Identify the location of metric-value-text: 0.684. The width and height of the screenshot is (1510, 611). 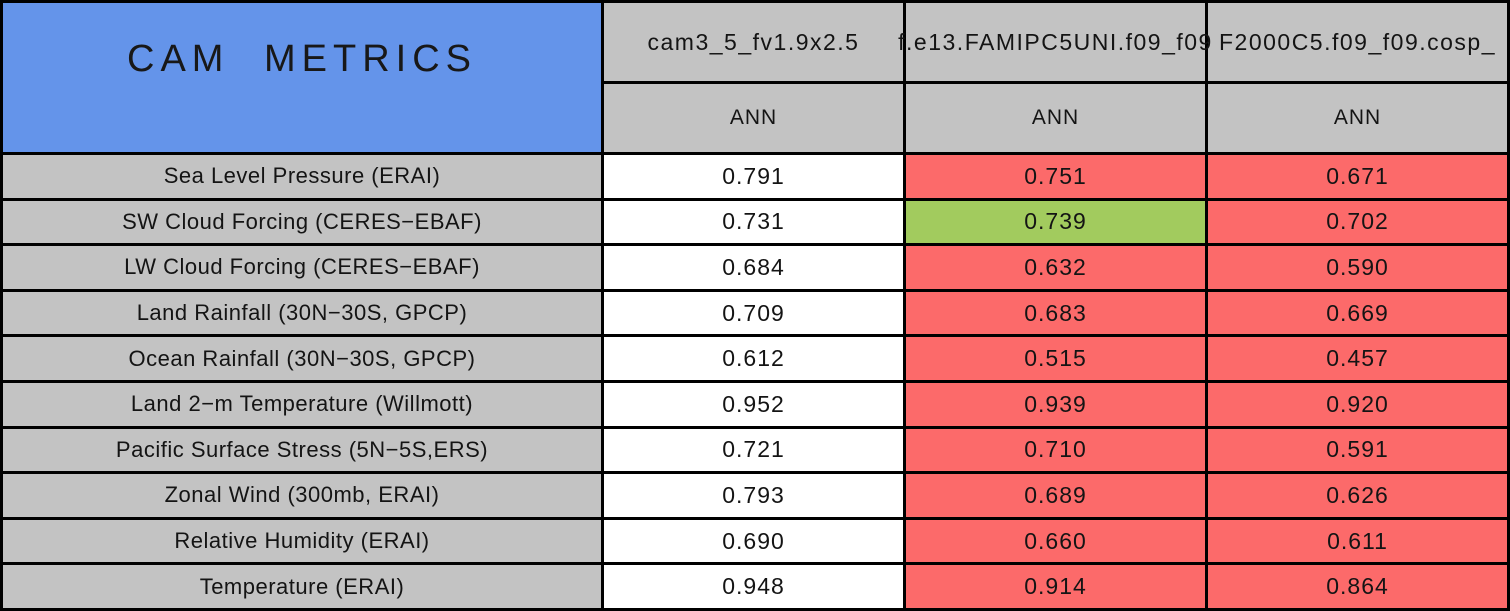
(753, 266).